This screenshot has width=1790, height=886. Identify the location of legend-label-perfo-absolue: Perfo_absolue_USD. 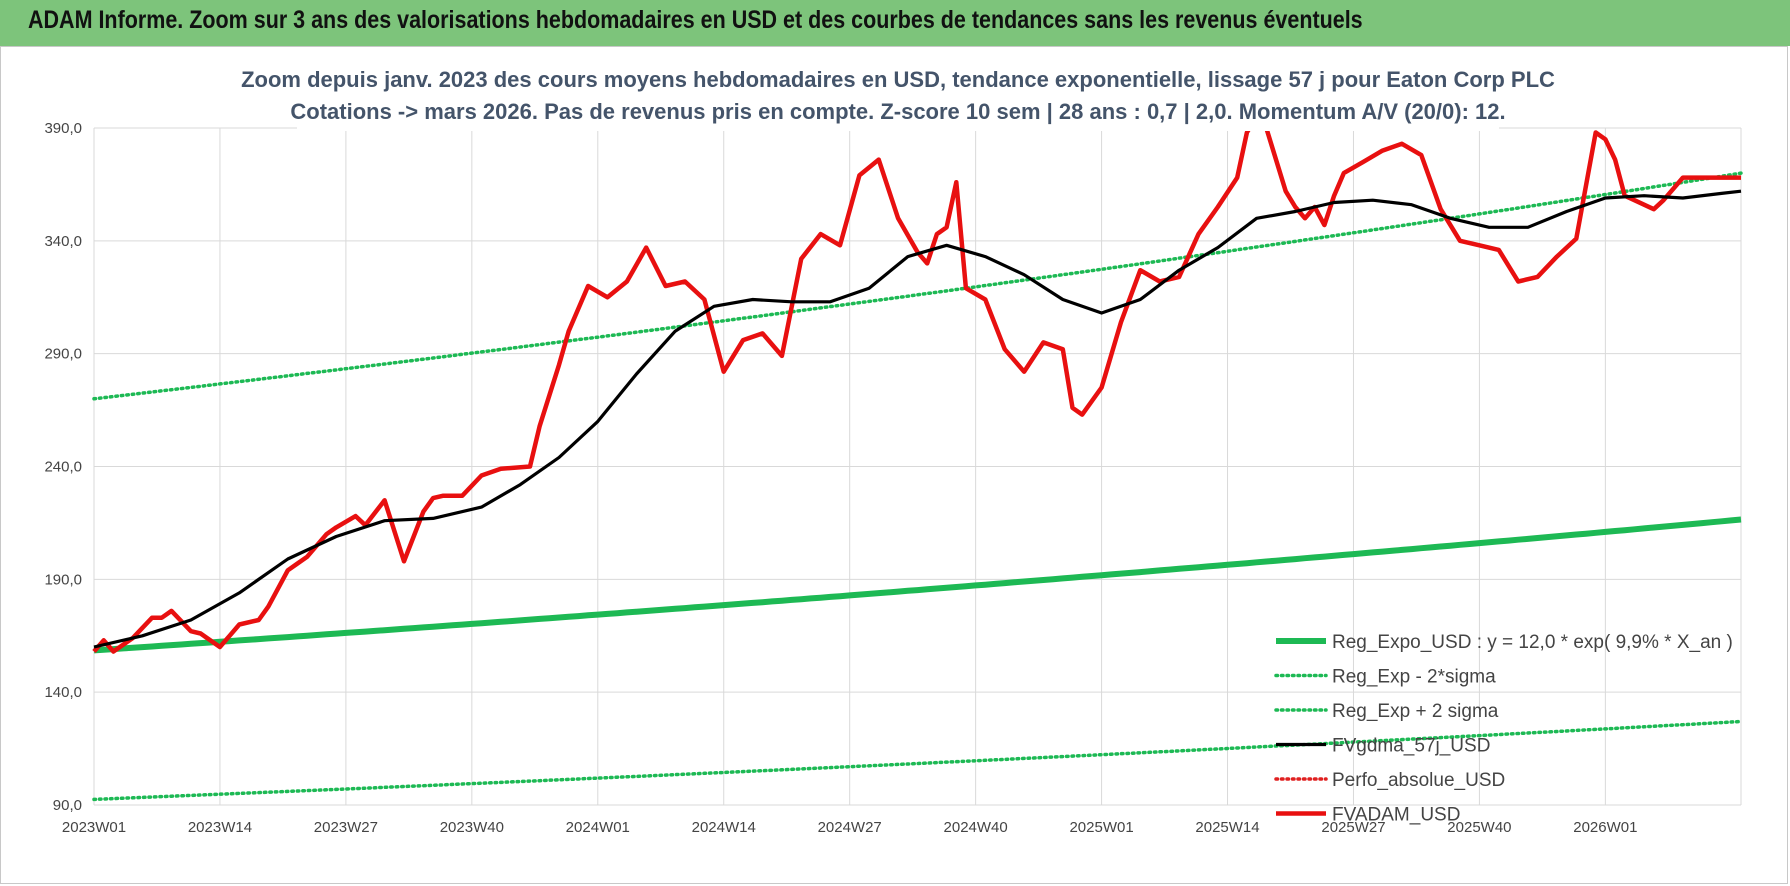
(1418, 780).